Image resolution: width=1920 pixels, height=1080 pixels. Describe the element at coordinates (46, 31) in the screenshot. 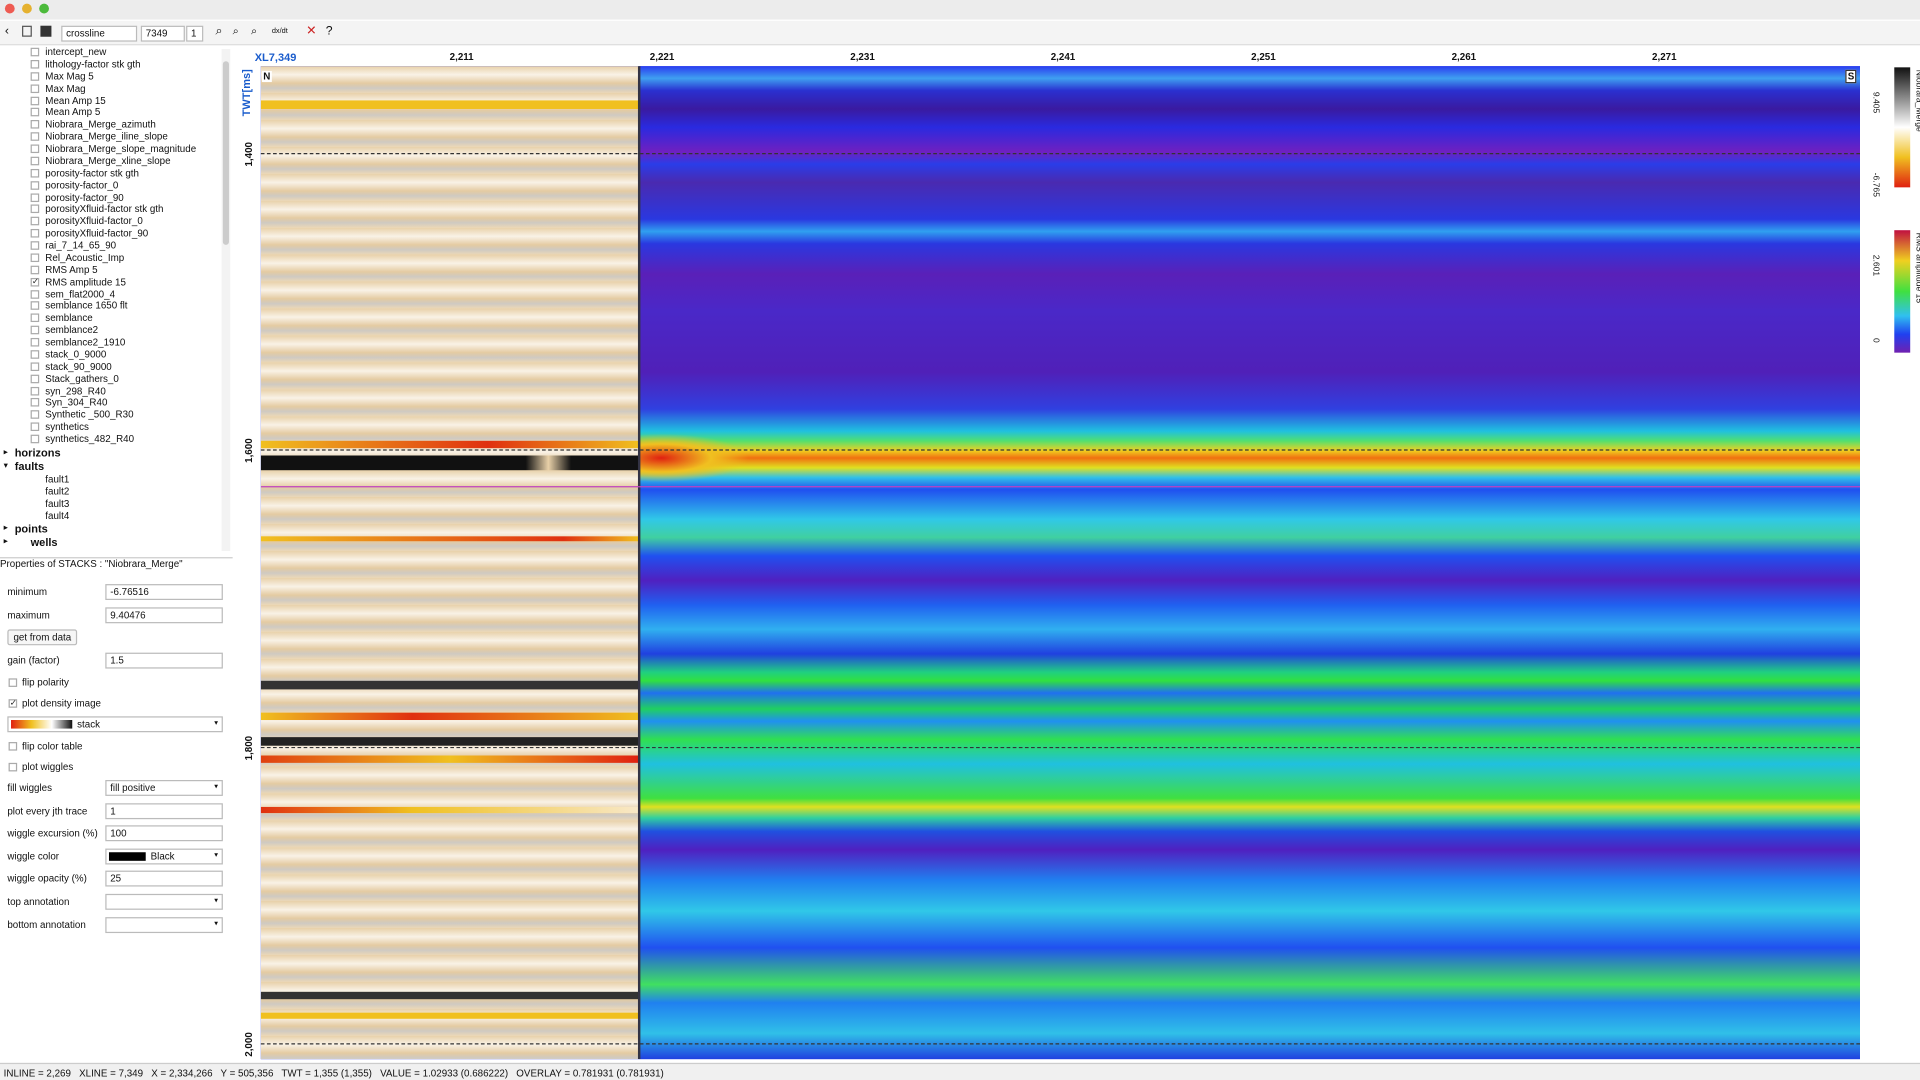

I see `save-button` at that location.